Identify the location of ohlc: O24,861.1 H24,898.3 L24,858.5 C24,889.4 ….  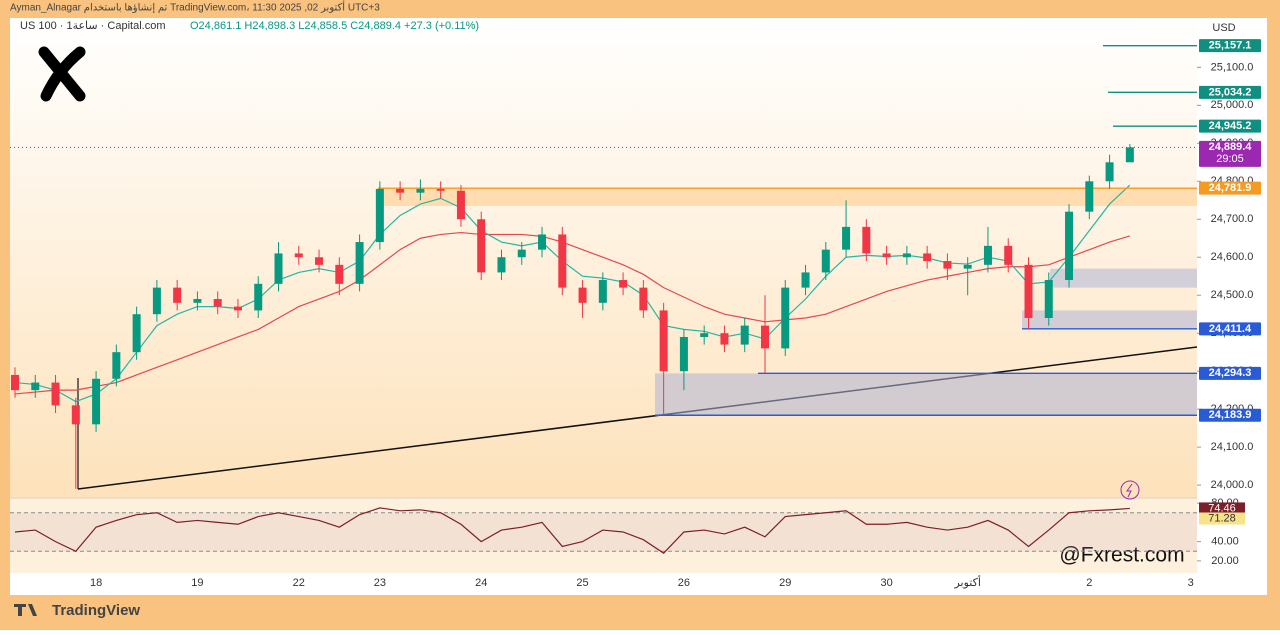
(334, 26).